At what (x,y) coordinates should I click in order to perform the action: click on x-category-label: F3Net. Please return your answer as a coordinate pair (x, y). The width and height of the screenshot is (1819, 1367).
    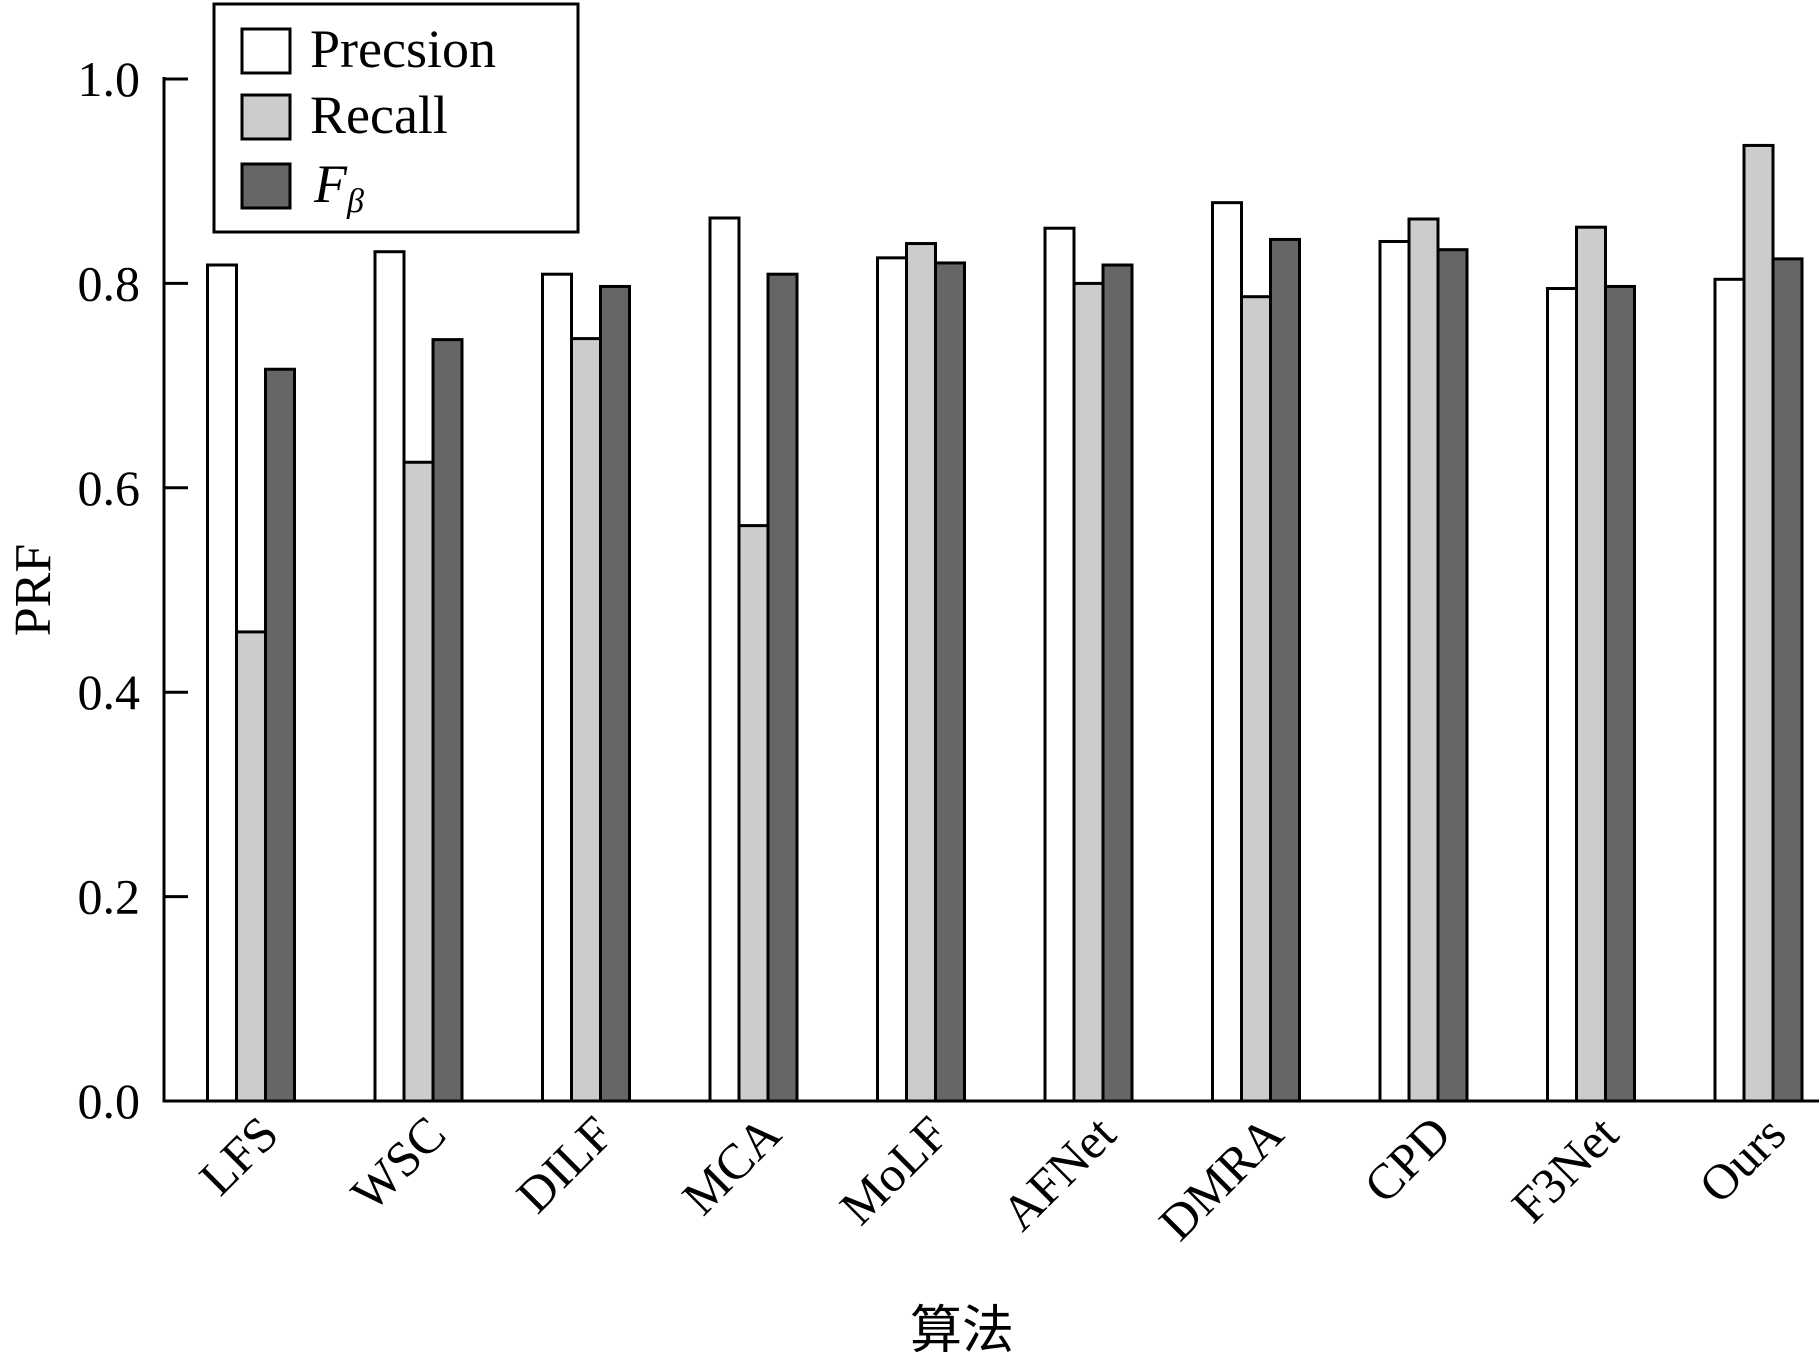
    Looking at the image, I should click on (1565, 1169).